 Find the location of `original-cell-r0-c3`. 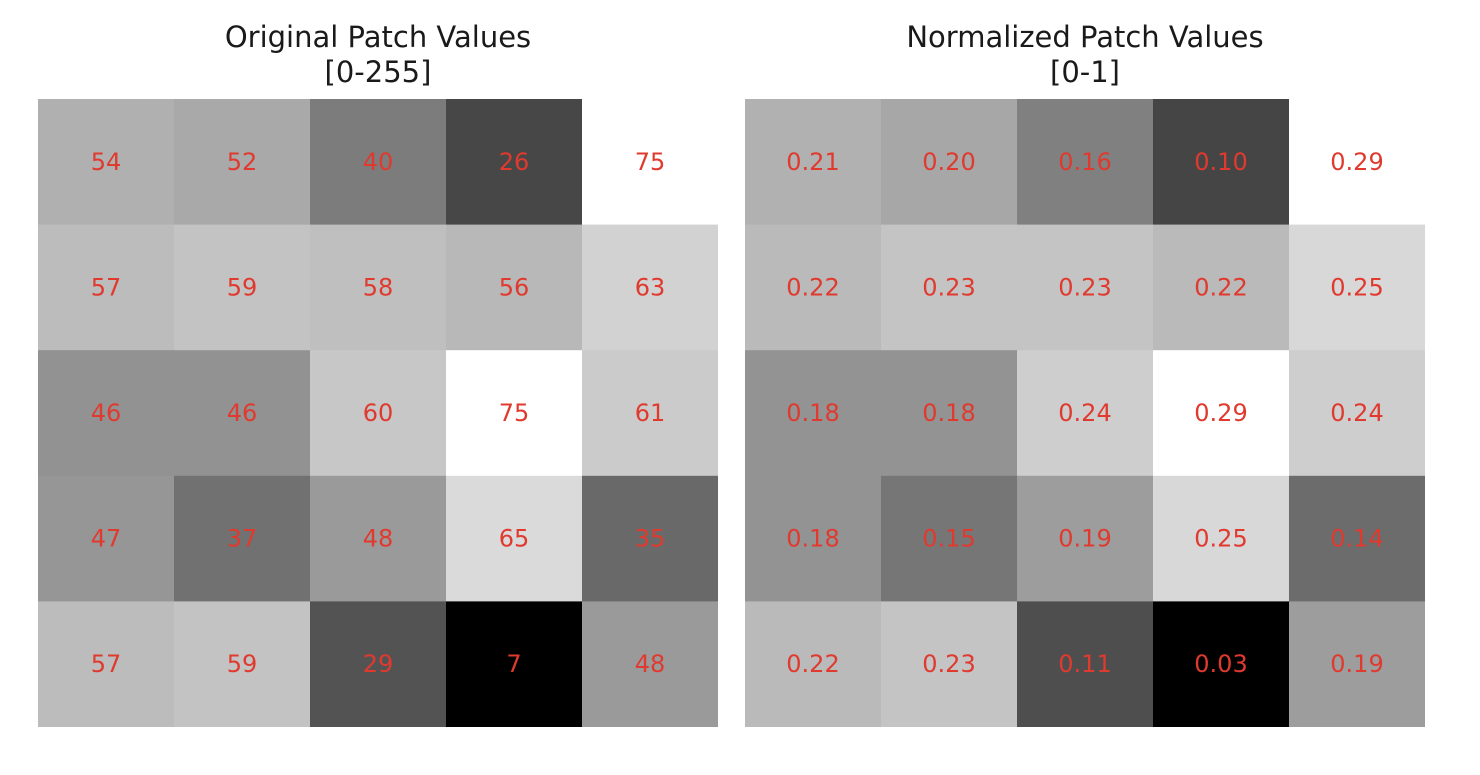

original-cell-r0-c3 is located at coordinates (514, 162).